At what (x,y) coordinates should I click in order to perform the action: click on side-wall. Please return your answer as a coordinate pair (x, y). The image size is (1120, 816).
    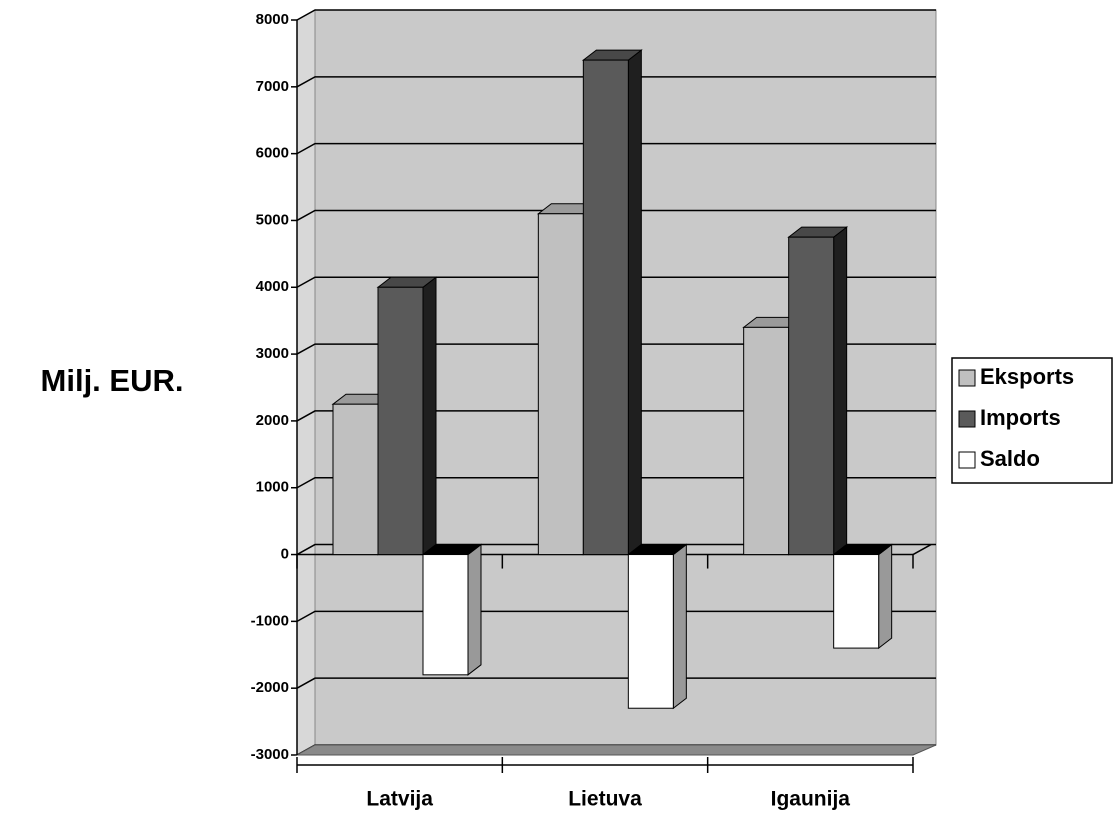
    Looking at the image, I should click on (306, 382).